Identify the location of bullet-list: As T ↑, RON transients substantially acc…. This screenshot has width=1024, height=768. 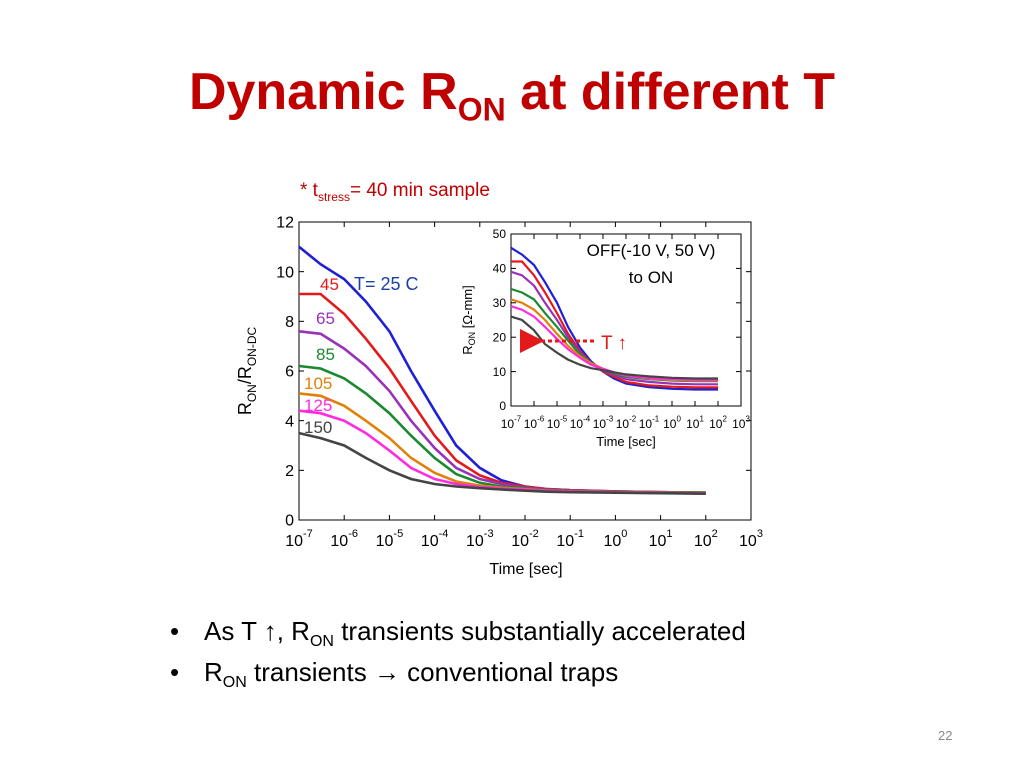
(458, 657).